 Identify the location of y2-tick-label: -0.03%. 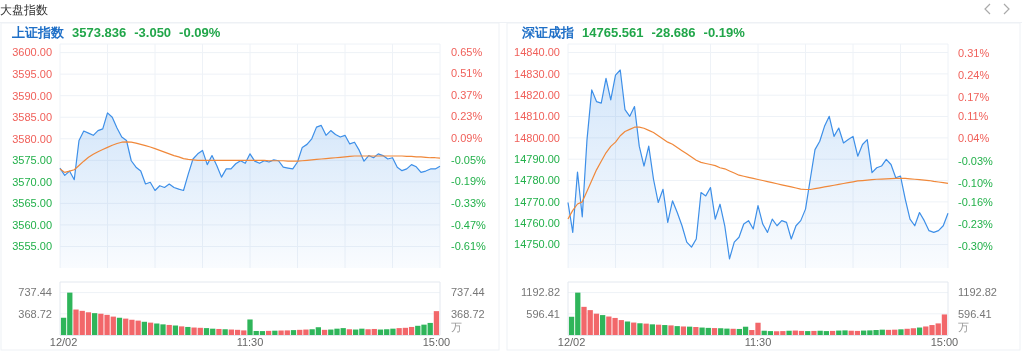
(976, 160).